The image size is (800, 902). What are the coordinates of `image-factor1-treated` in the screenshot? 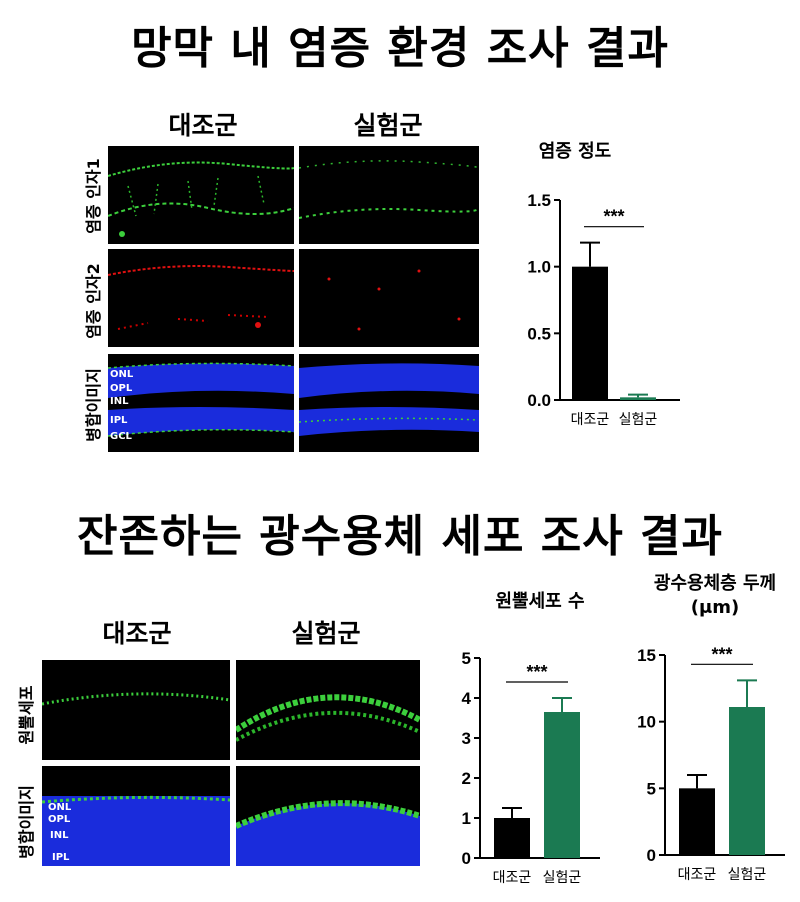 It's located at (389, 195).